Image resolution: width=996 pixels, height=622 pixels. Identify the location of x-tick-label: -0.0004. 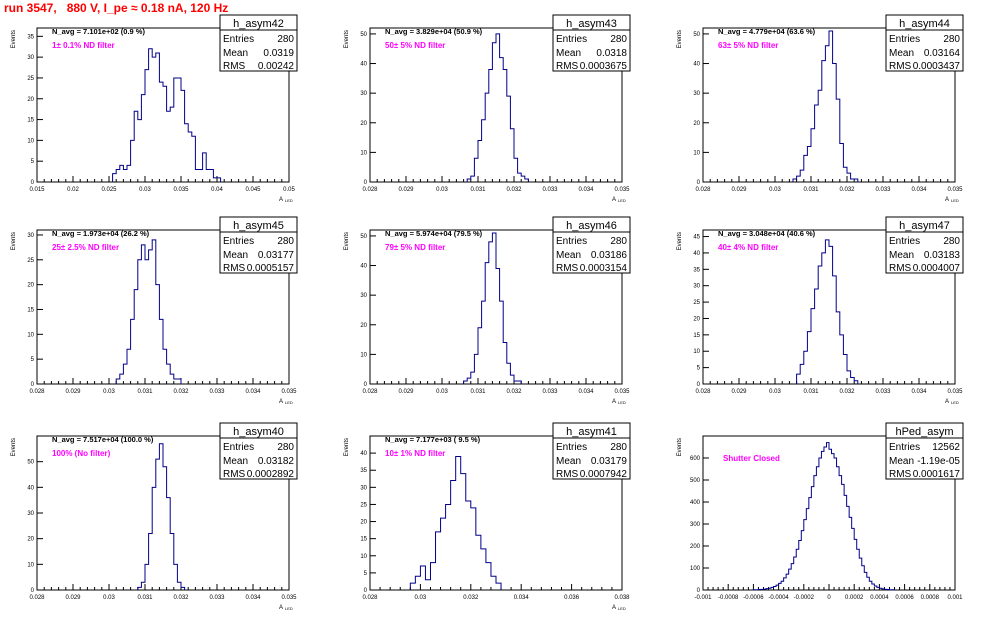
(778, 598).